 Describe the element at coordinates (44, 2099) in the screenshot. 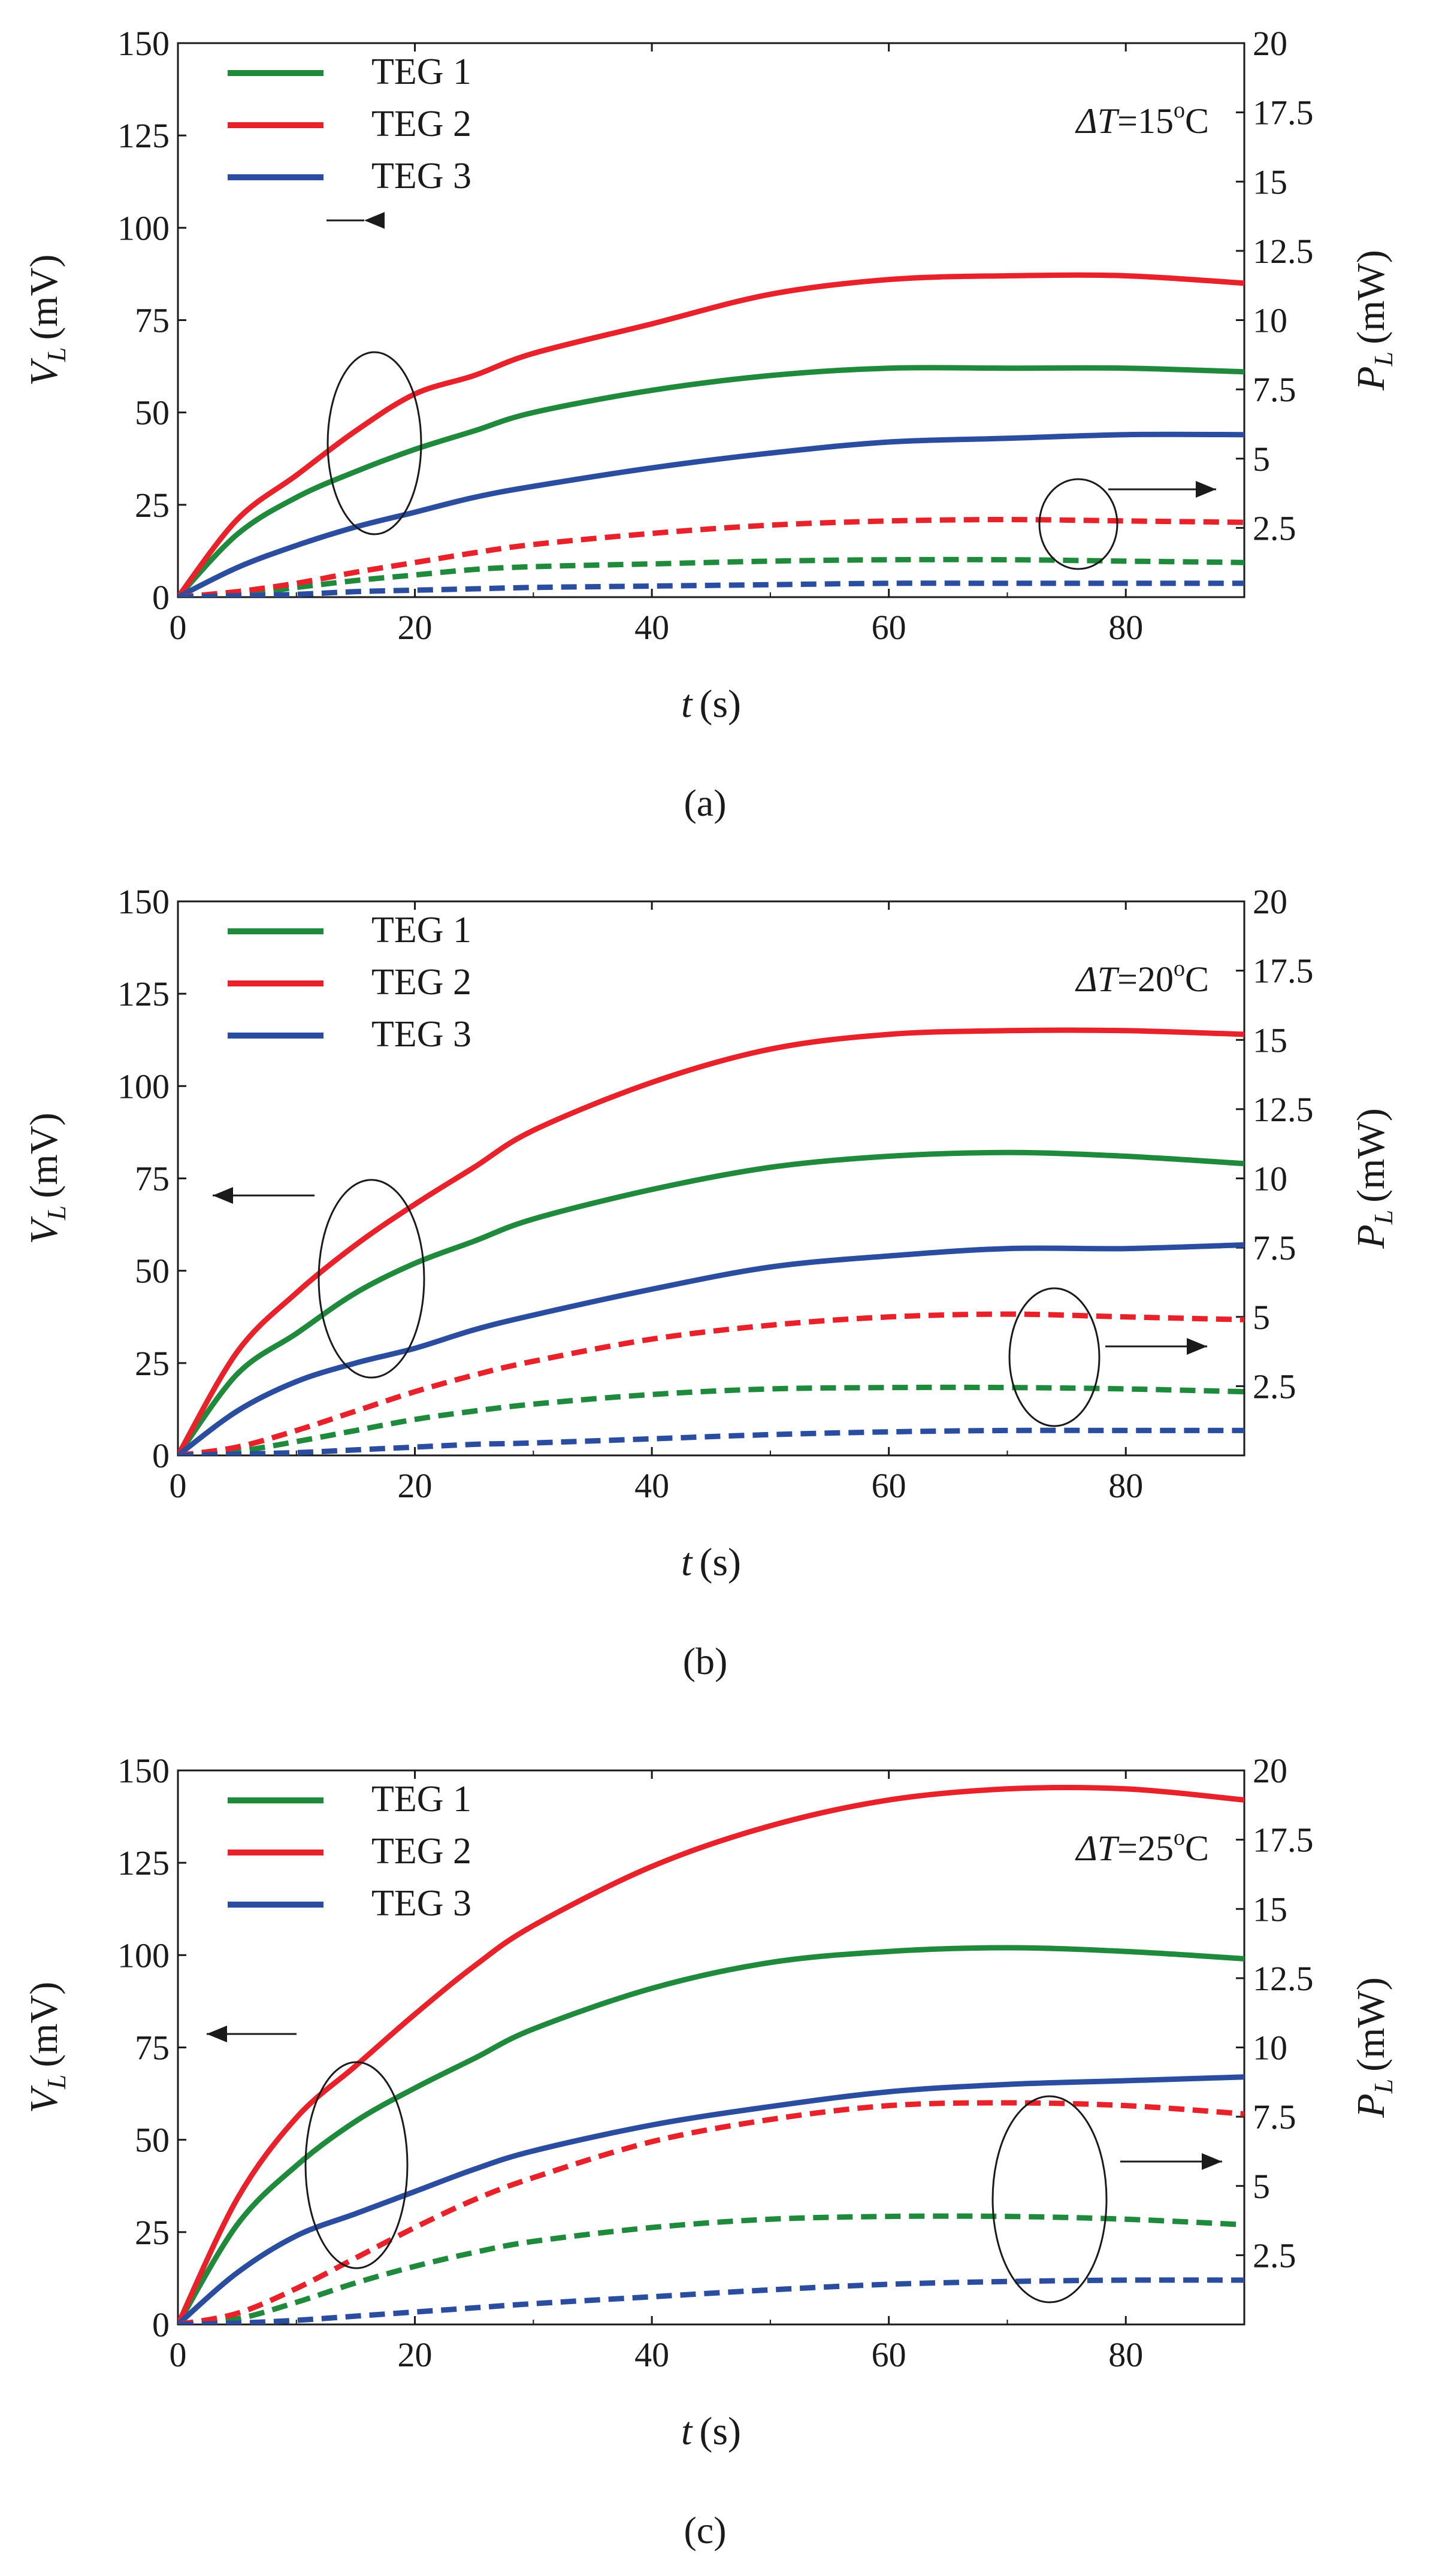

I see `y-axis-var: V` at that location.